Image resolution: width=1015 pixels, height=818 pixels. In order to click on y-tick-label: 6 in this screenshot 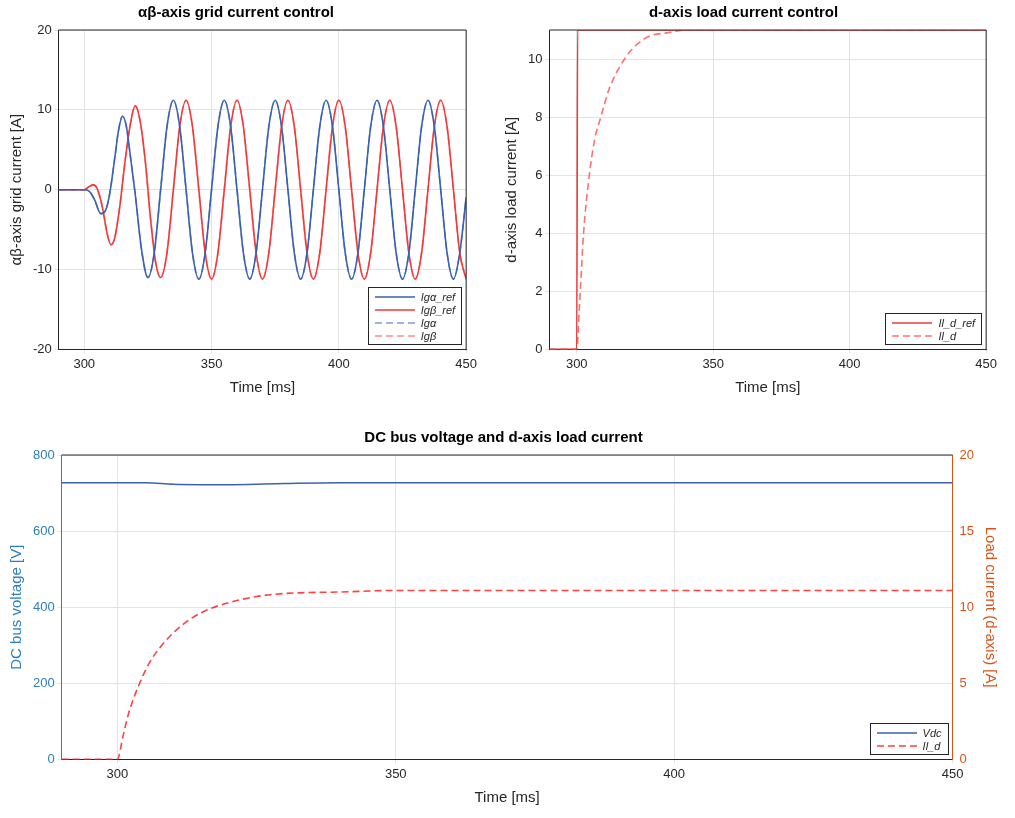, I will do `click(539, 174)`.